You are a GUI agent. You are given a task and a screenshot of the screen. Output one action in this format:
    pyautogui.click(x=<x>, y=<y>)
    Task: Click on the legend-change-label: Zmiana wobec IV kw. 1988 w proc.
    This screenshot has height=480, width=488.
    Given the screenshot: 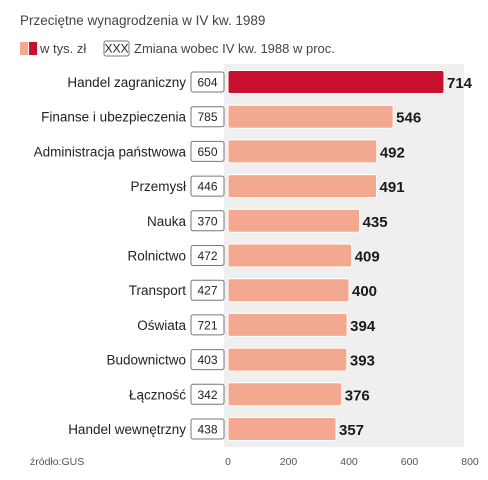 What is the action you would take?
    pyautogui.click(x=234, y=48)
    